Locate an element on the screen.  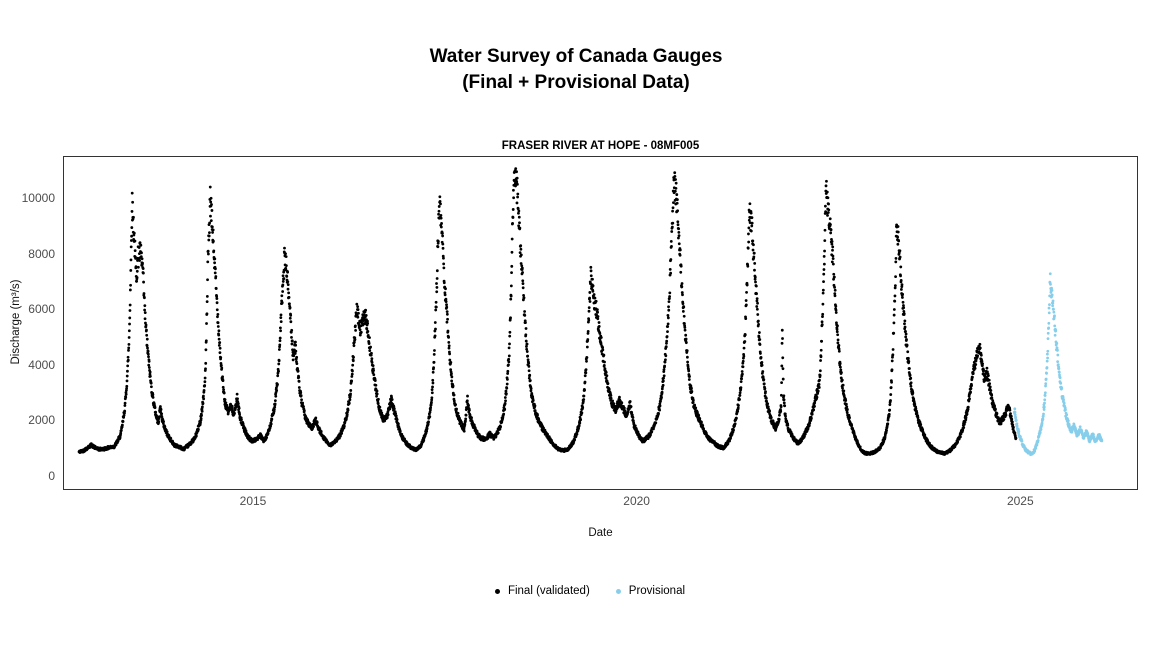
x-axis-title: Date is located at coordinates (600, 533).